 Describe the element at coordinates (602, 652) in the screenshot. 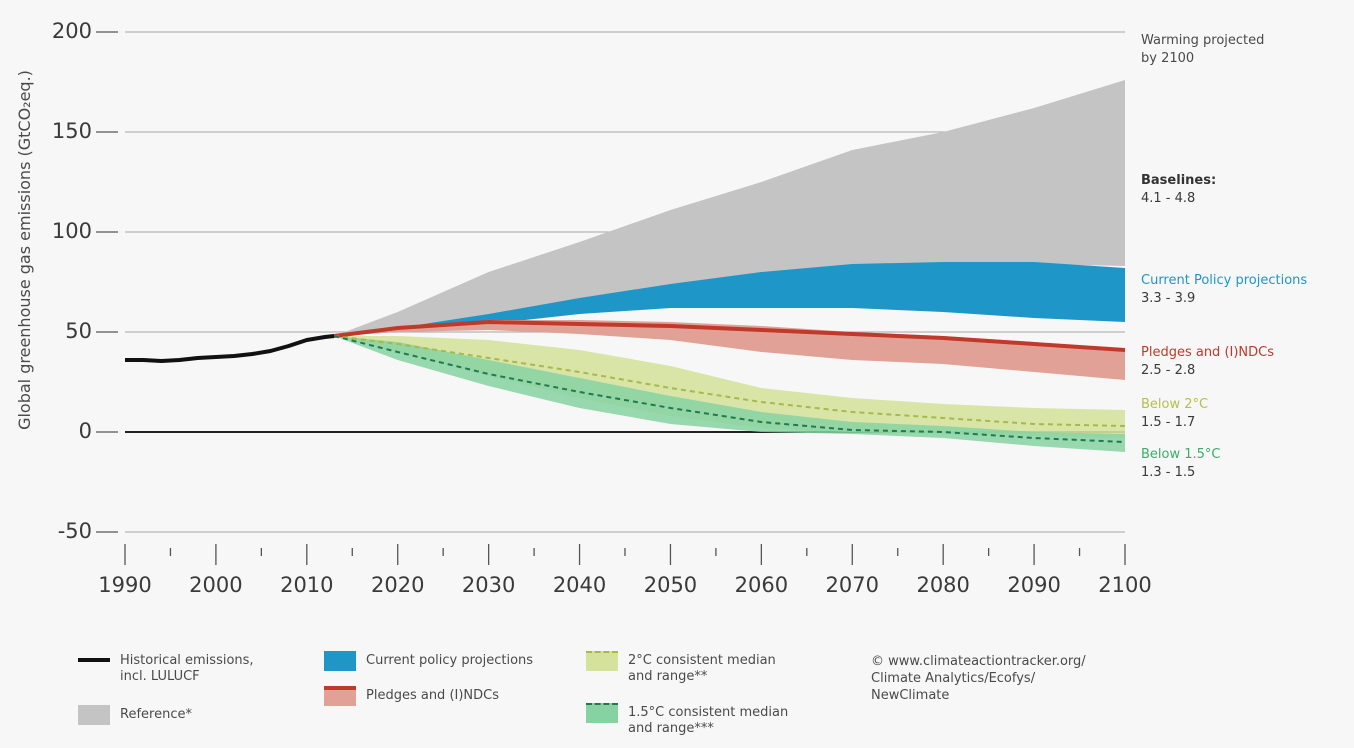

I see `two-c-median-swatch` at that location.